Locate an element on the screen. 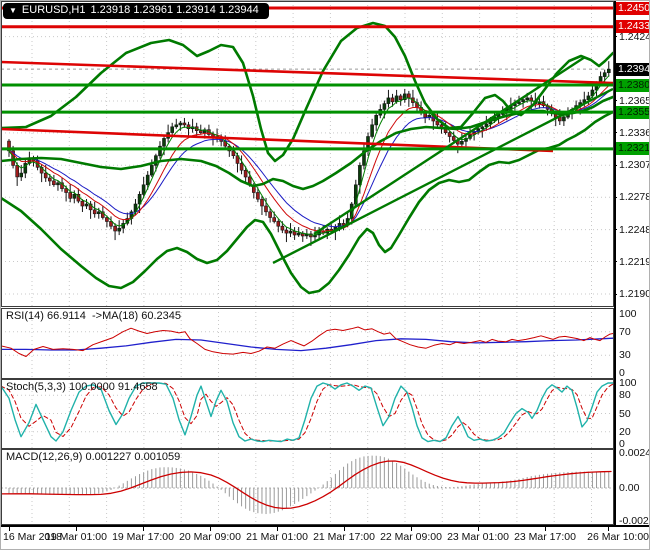 This screenshot has width=650, height=550. time-axis-label: 21 Mar 01:00 is located at coordinates (277, 537).